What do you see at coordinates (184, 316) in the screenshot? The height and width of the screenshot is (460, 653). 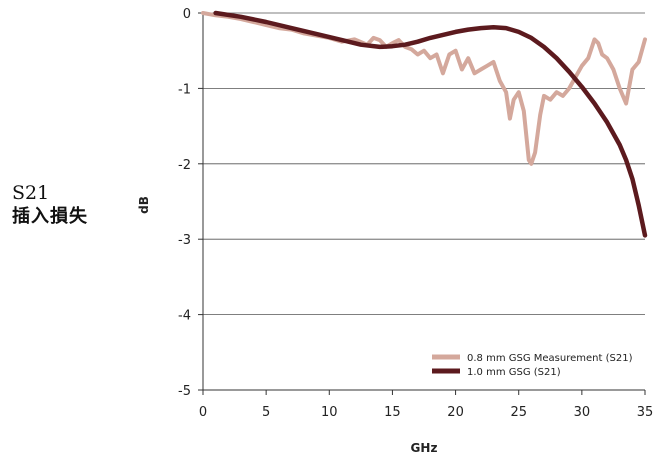 I see `y-tick-label: -4` at bounding box center [184, 316].